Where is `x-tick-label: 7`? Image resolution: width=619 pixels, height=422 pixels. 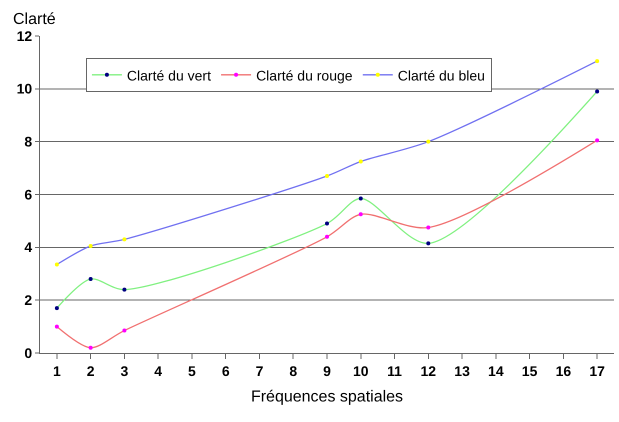
x-tick-label: 7 is located at coordinates (260, 370).